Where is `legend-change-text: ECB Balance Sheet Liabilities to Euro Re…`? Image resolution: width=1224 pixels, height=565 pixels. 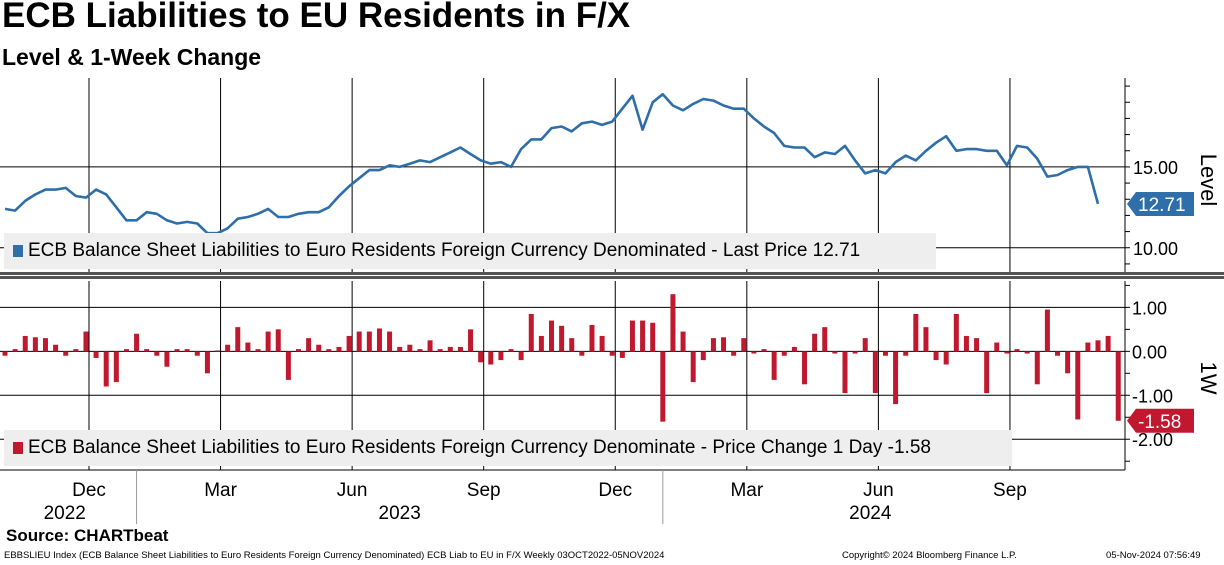
legend-change-text: ECB Balance Sheet Liabilities to Euro Re… is located at coordinates (479, 447).